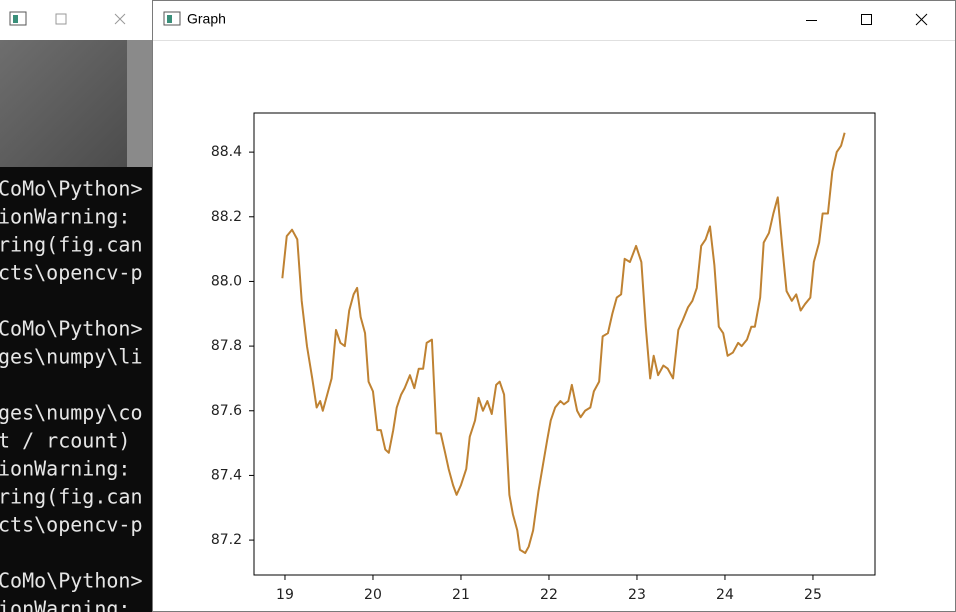  Describe the element at coordinates (76, 389) in the screenshot. I see `terminal` at that location.